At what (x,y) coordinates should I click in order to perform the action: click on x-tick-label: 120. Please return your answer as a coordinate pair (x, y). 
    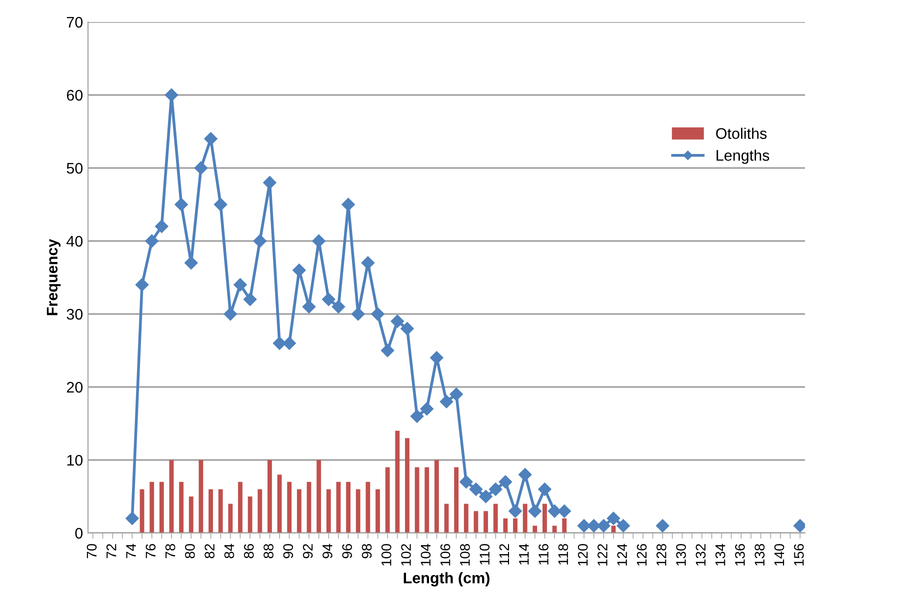
    Looking at the image, I should click on (583, 555).